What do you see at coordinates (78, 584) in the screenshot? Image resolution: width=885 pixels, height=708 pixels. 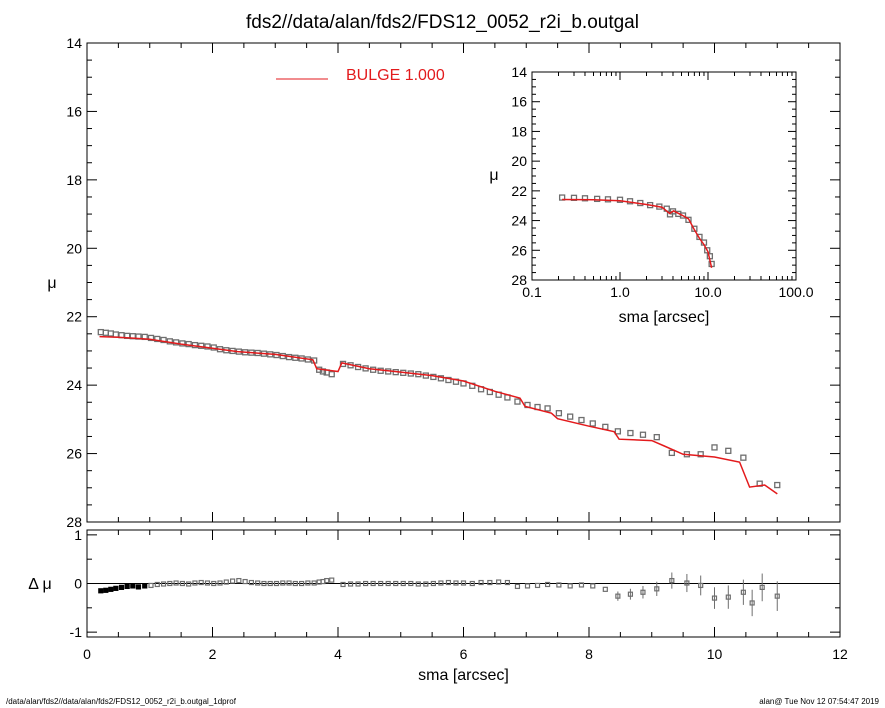 I see `residual-y-tick-label: 0` at bounding box center [78, 584].